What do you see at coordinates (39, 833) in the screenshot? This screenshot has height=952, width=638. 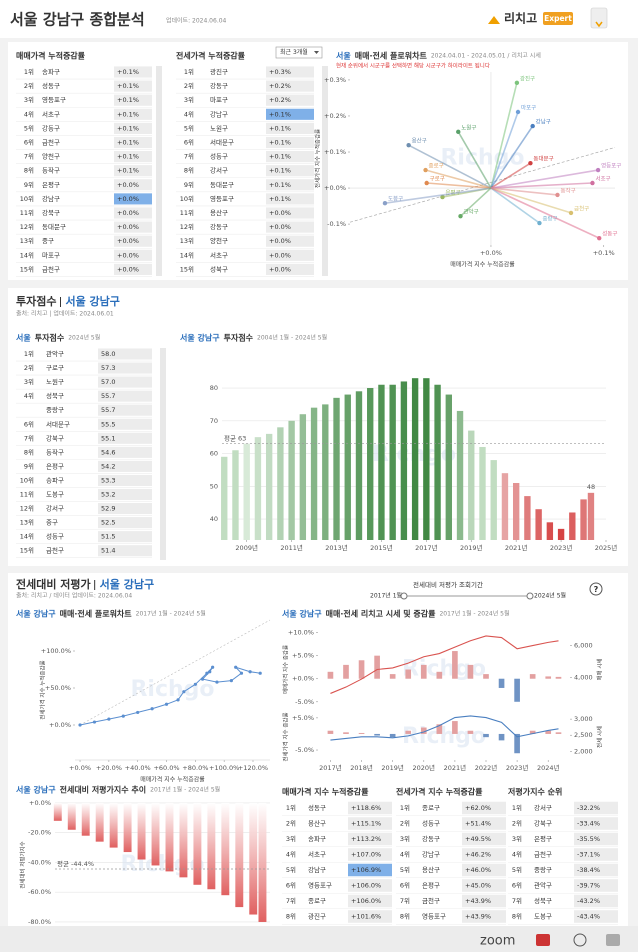 I see `y-tick-label: -20.0%` at bounding box center [39, 833].